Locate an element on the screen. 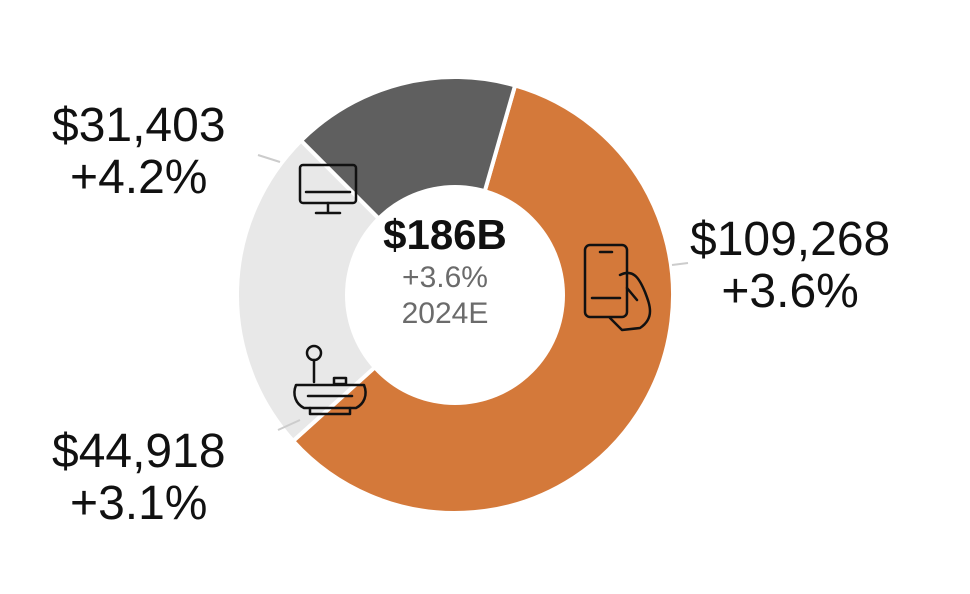  leader-line-console is located at coordinates (289, 425).